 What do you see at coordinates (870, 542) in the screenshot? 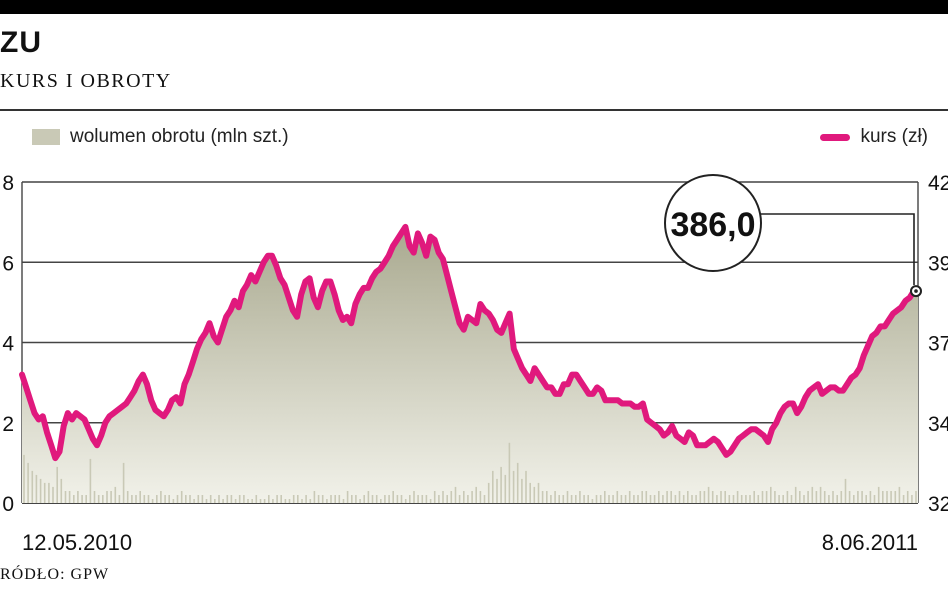
I see `x-end-label: 8.06.2011` at bounding box center [870, 542].